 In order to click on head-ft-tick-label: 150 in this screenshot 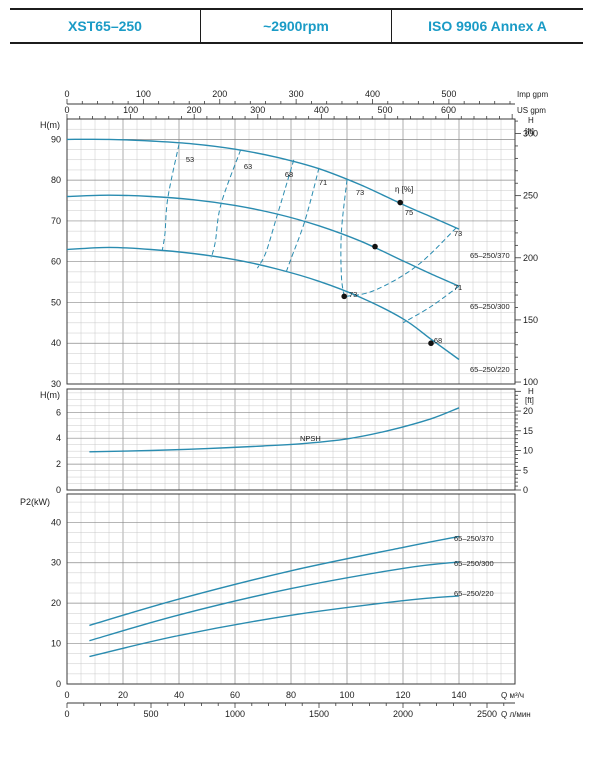, I will do `click(530, 320)`.